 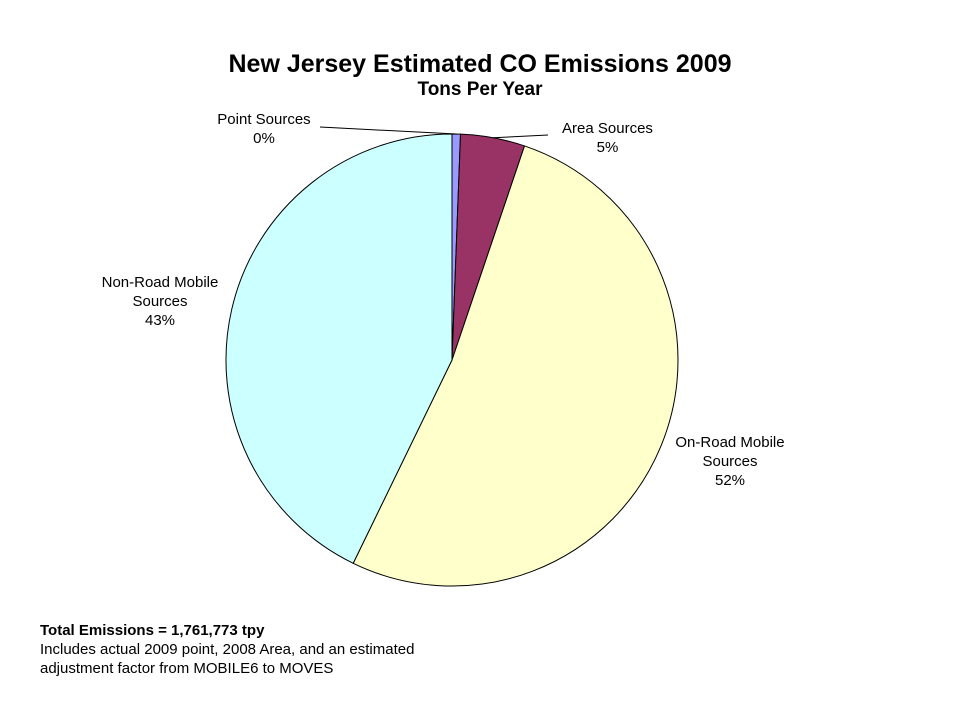 What do you see at coordinates (187, 668) in the screenshot?
I see `footnote-line-2: adjustment factor from MOBILE6 to MOVES` at bounding box center [187, 668].